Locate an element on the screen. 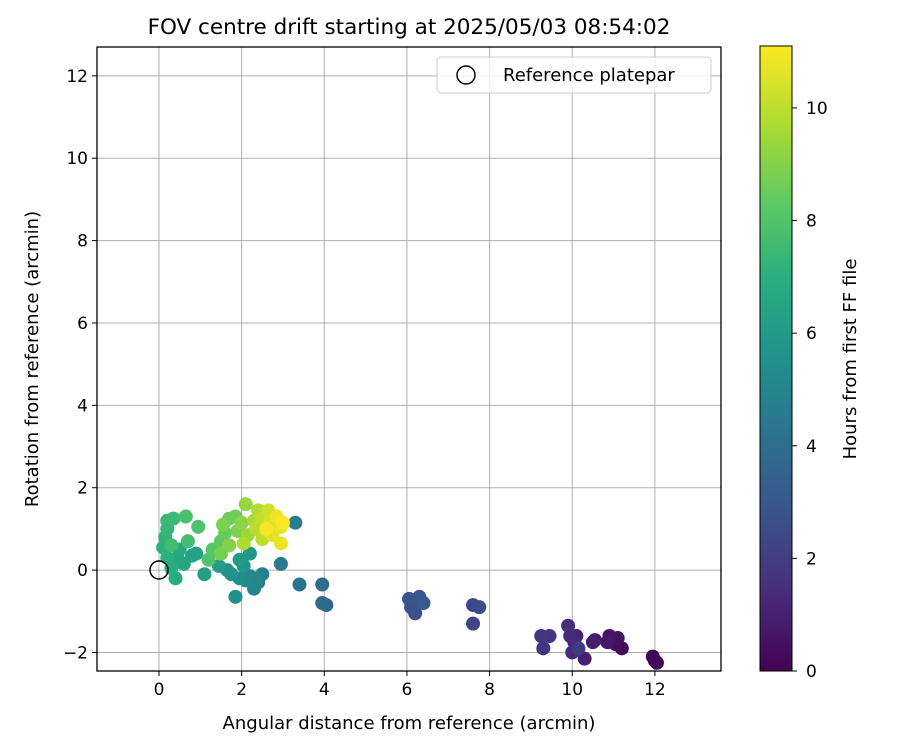  colorbar-label: Hours from first FF file is located at coordinates (850, 359).